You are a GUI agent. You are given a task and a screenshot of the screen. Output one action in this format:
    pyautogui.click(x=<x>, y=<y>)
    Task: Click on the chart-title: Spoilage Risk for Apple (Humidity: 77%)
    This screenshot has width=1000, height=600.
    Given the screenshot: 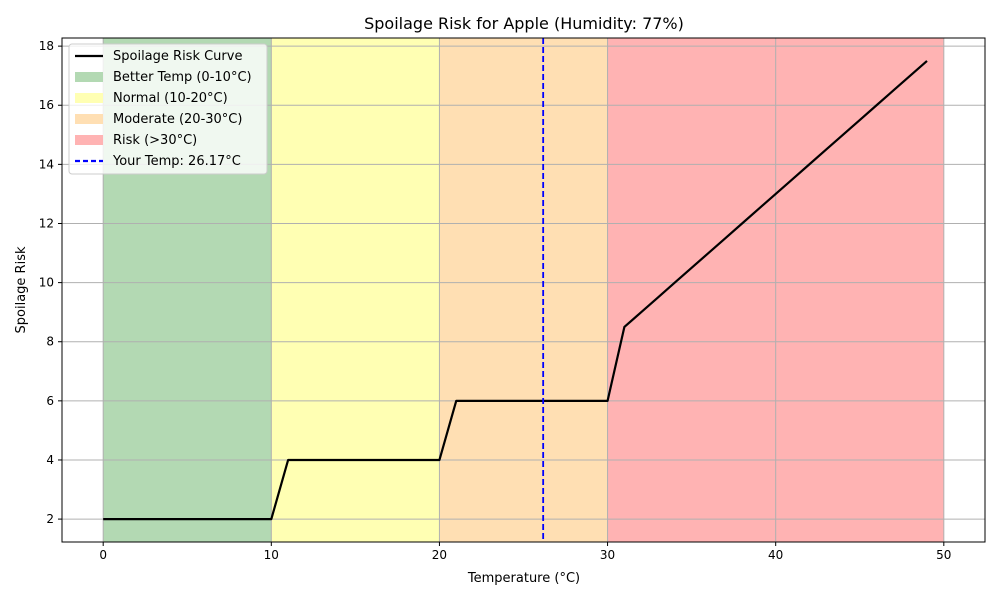 What is the action you would take?
    pyautogui.click(x=524, y=23)
    